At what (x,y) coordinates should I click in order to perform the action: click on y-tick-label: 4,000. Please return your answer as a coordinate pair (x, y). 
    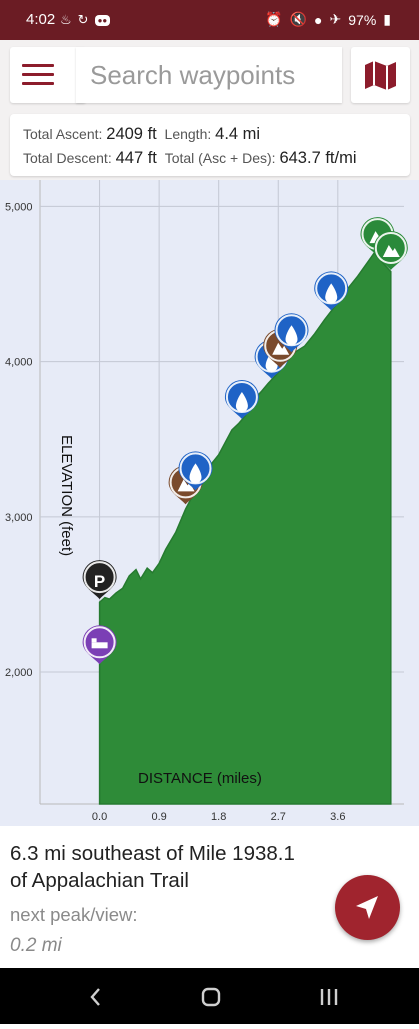
    Looking at the image, I should click on (19, 363).